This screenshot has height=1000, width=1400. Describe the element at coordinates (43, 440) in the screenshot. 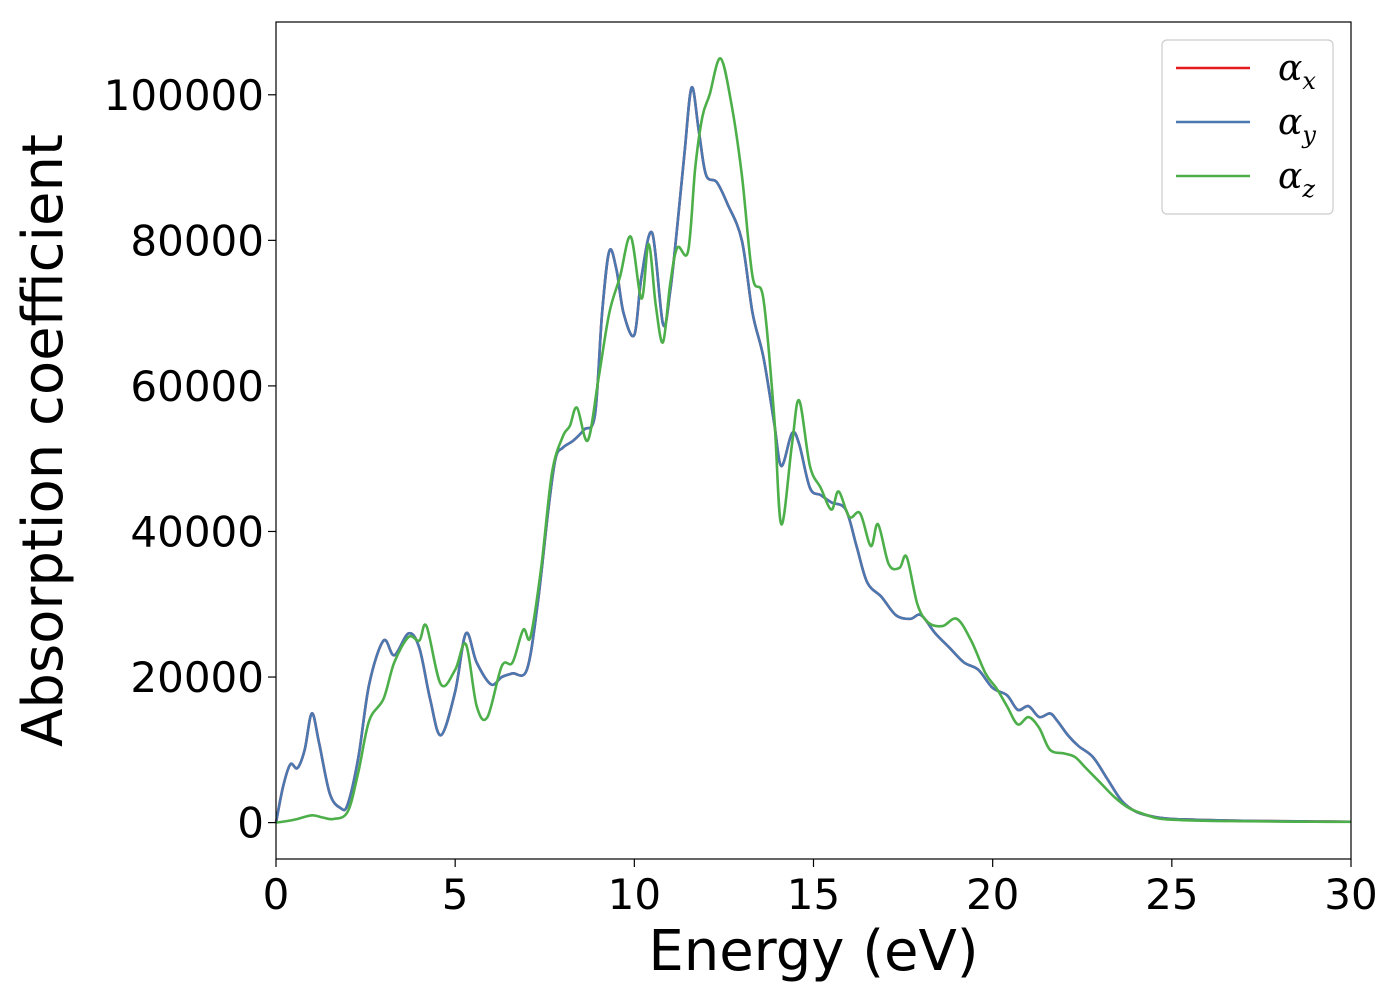

I see `y-axis-title: Absorption coefficient` at that location.